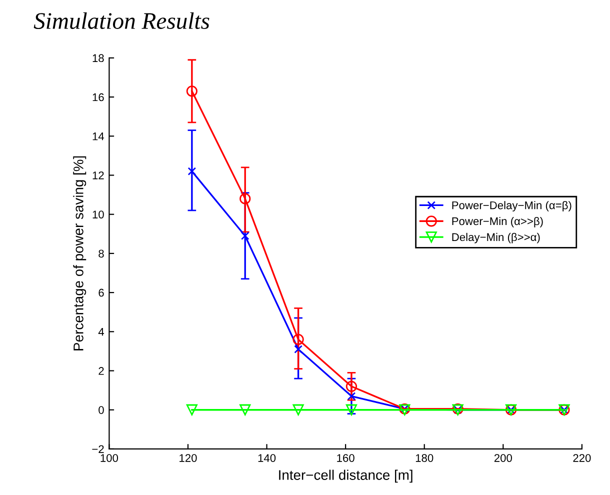 The height and width of the screenshot is (495, 610). I want to click on y-tick-label: 16, so click(98, 97).